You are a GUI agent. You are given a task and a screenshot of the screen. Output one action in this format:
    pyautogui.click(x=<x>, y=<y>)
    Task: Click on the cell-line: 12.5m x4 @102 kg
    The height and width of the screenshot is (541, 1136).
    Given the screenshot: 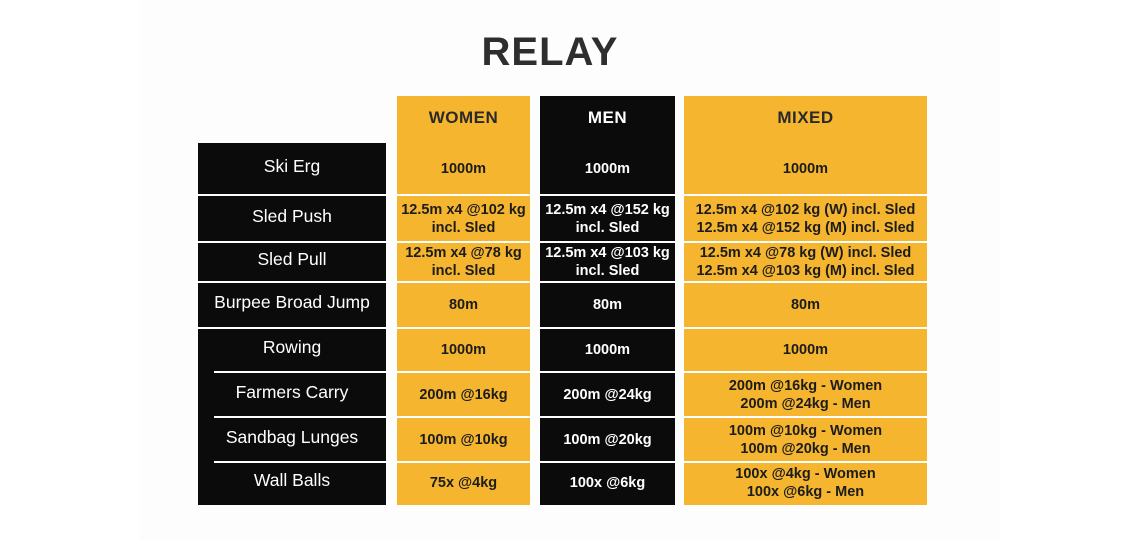 What is the action you would take?
    pyautogui.click(x=463, y=209)
    